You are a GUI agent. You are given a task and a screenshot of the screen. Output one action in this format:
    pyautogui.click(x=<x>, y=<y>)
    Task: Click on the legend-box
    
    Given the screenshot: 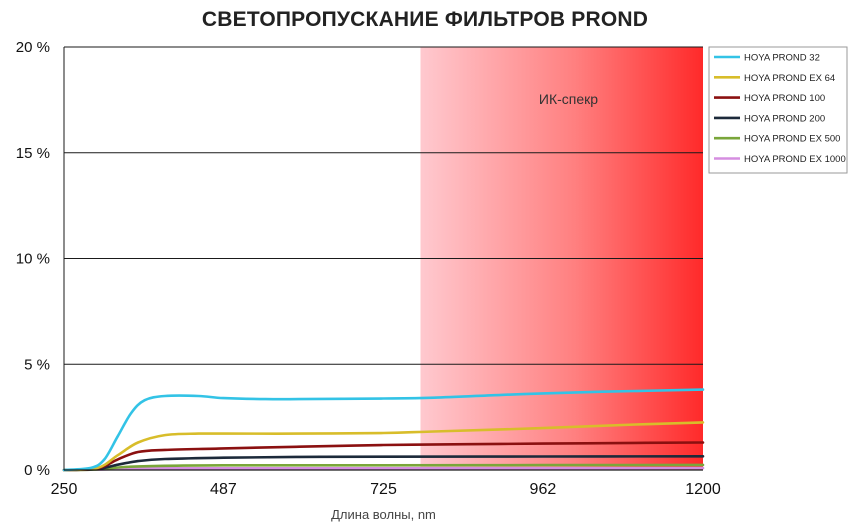 What is the action you would take?
    pyautogui.click(x=778, y=110)
    